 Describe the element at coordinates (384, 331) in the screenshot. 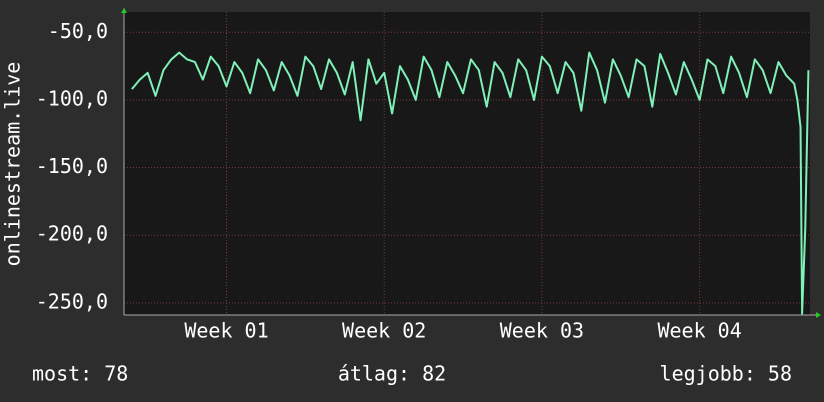

I see `x-tick-label: Week 02` at that location.